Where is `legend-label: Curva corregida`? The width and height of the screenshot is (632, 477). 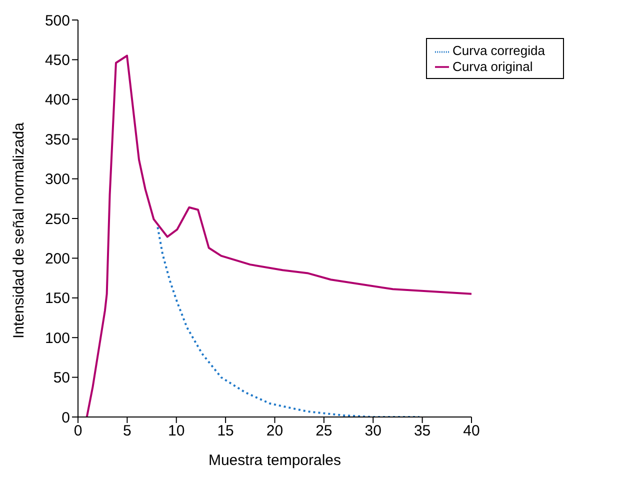 legend-label: Curva corregida is located at coordinates (498, 50).